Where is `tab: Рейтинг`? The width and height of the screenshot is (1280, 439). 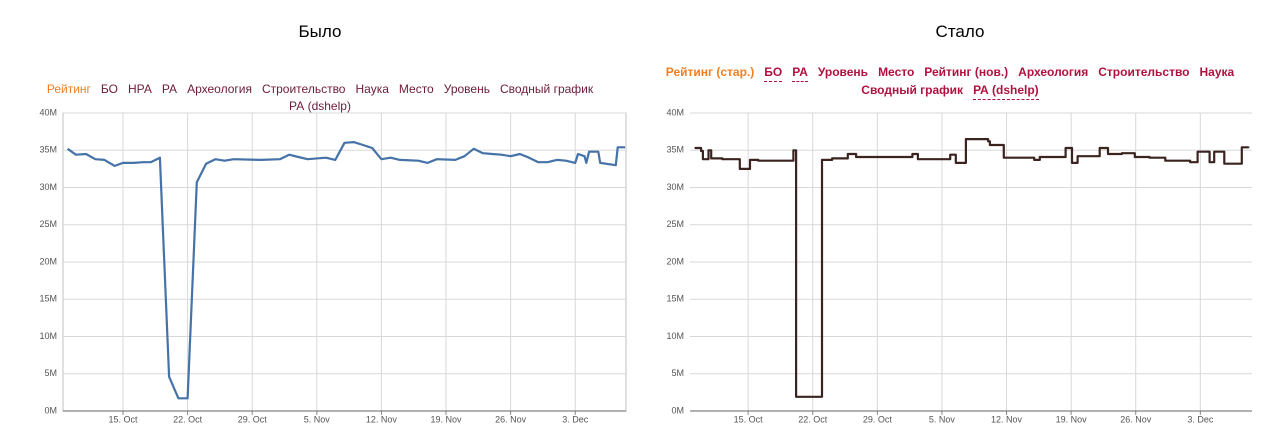 tab: Рейтинг is located at coordinates (68, 89).